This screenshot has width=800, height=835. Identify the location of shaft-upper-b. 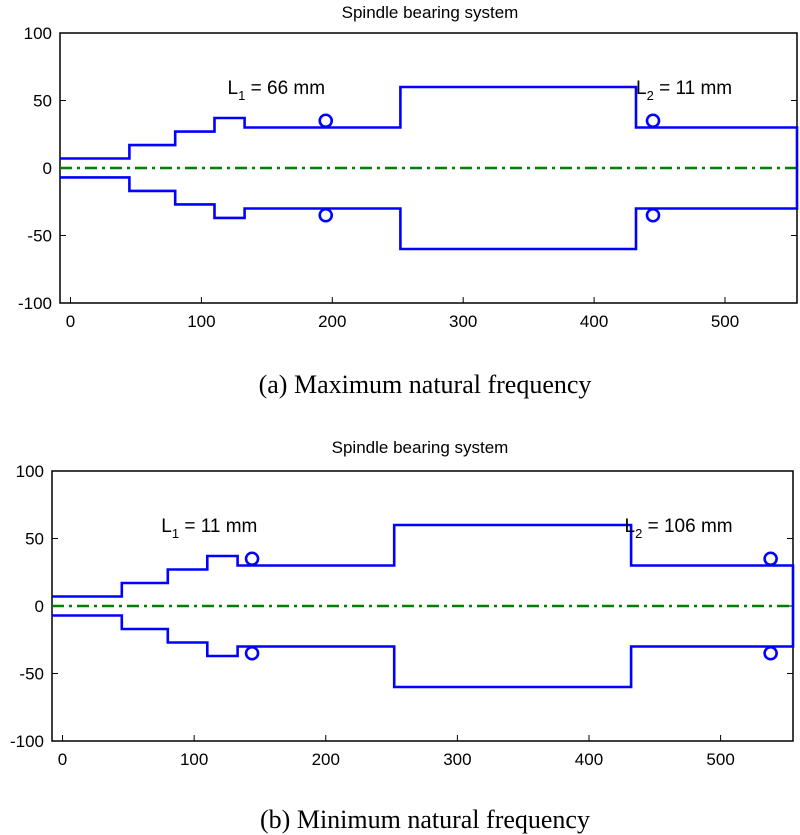
(423, 564).